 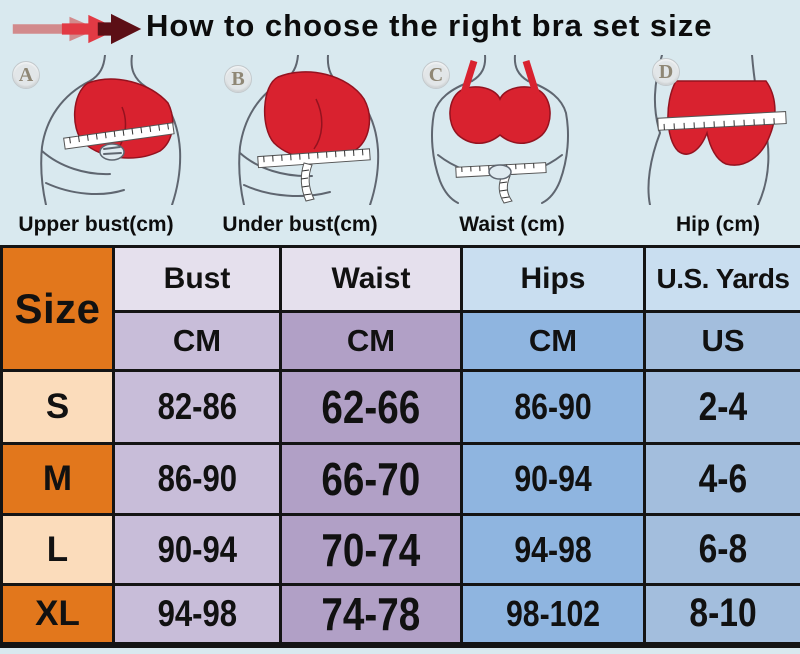 I want to click on row-l-waist: 70-74, so click(x=371, y=549).